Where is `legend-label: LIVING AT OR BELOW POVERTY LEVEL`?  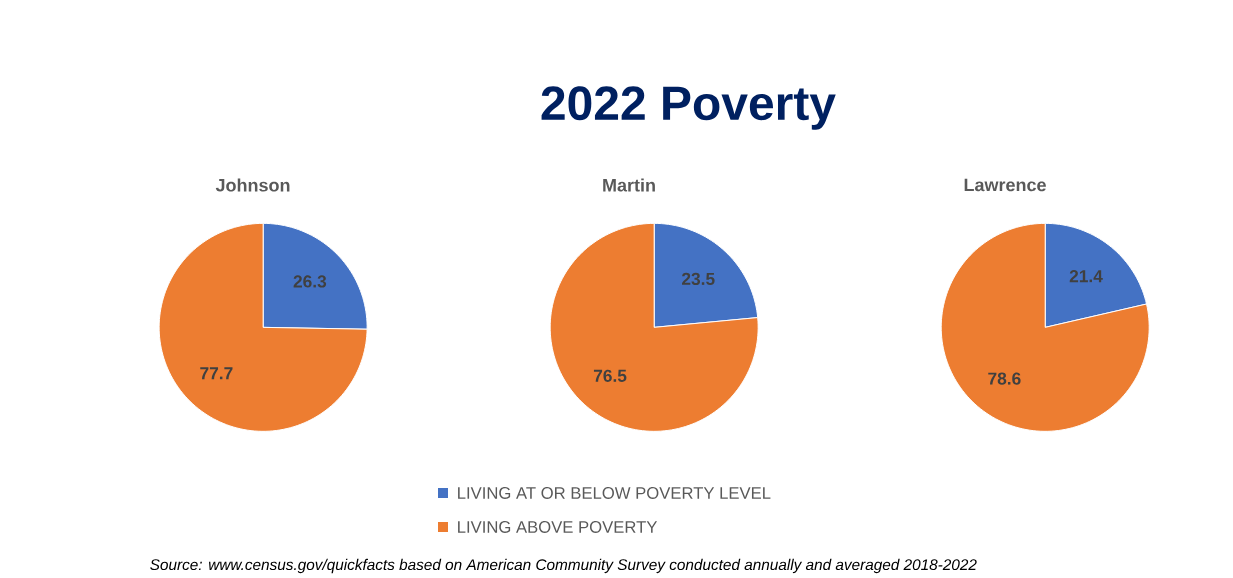
legend-label: LIVING AT OR BELOW POVERTY LEVEL is located at coordinates (614, 493).